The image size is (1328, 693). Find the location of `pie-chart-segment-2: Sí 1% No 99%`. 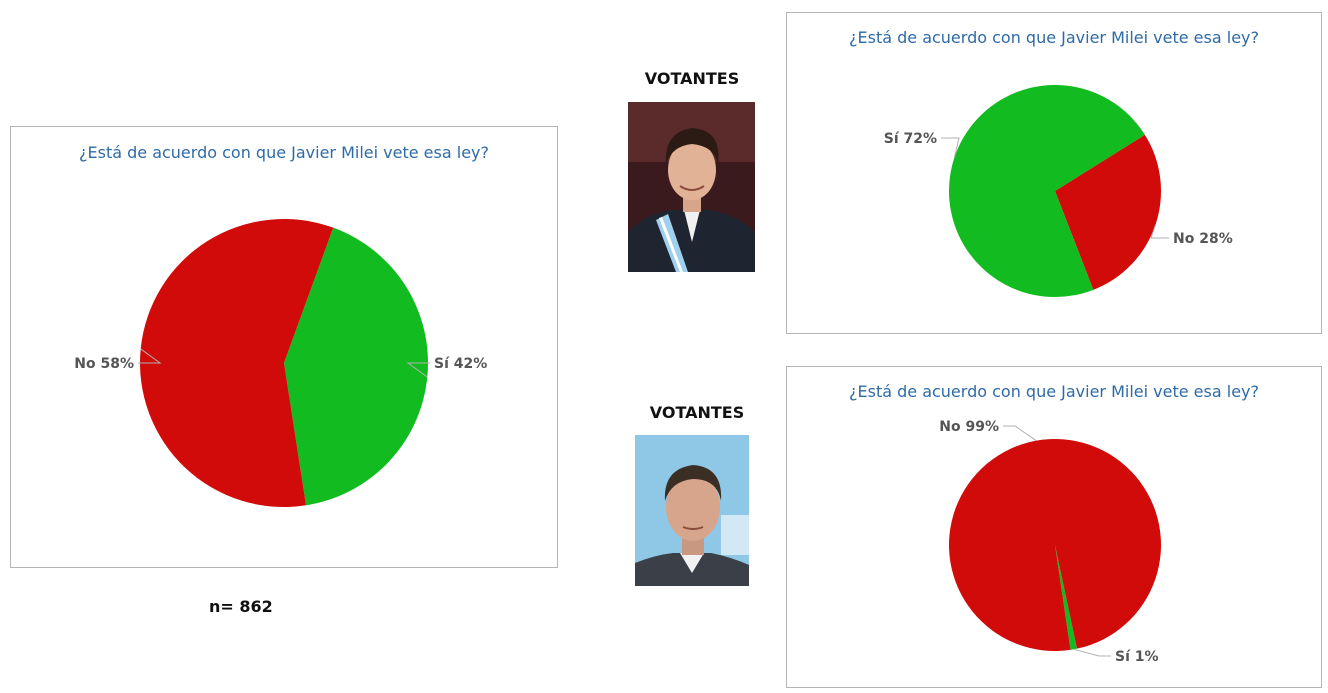

pie-chart-segment-2: Sí 1% No 99% is located at coordinates (1050, 542).